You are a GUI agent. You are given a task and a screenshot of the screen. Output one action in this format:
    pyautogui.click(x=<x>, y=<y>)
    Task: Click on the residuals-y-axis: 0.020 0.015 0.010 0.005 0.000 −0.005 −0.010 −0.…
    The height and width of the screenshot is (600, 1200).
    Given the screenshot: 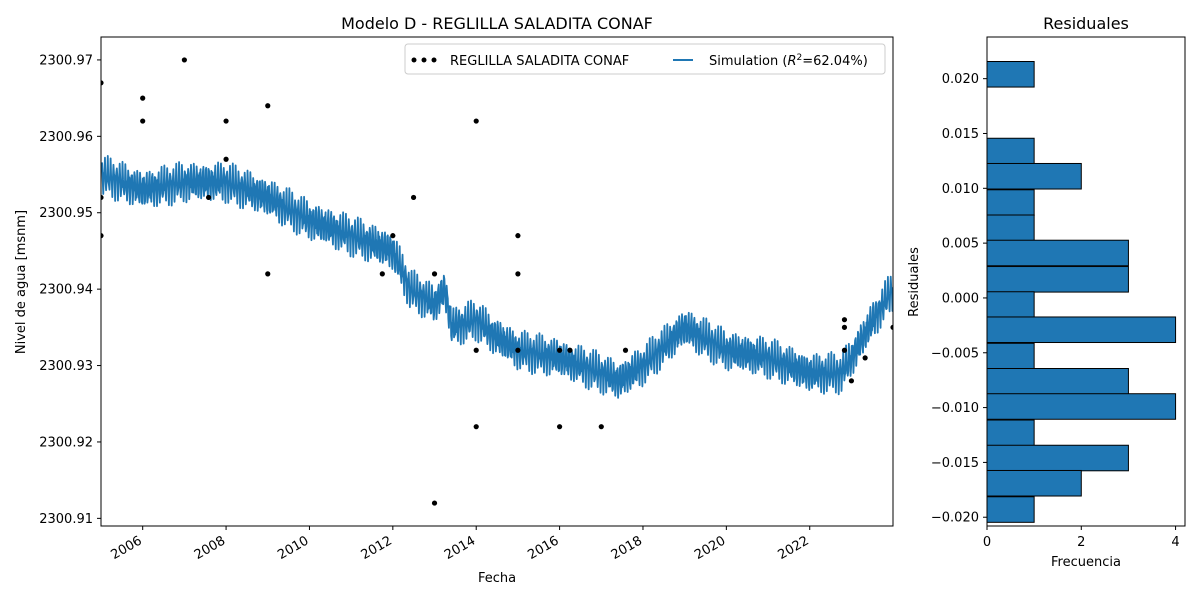 What is the action you would take?
    pyautogui.click(x=959, y=299)
    